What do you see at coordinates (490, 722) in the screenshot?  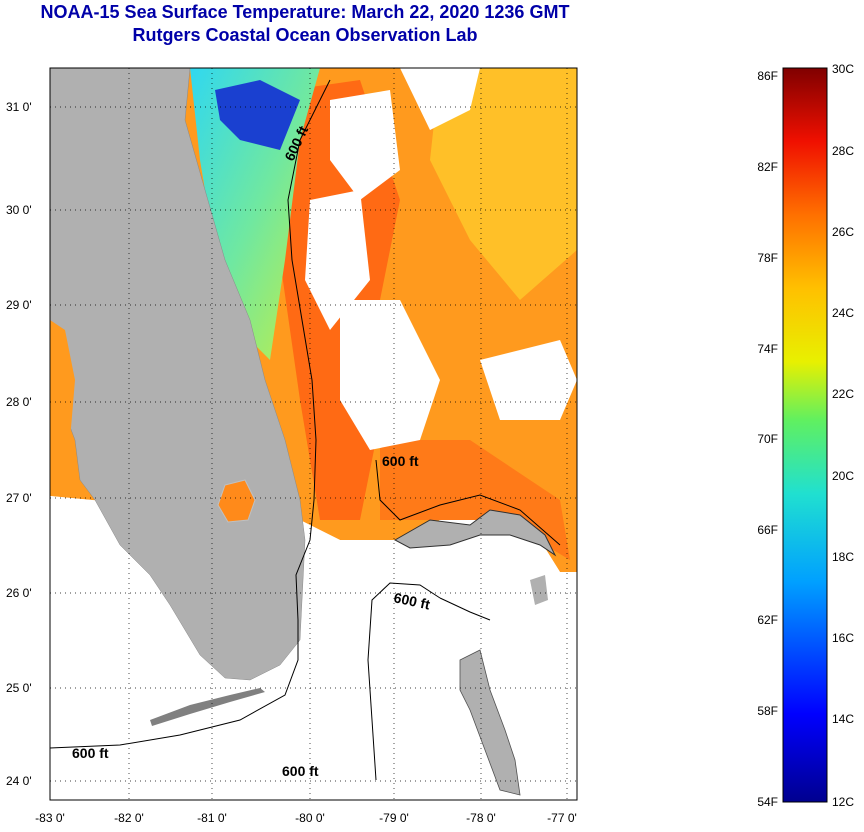 I see `land-andros` at bounding box center [490, 722].